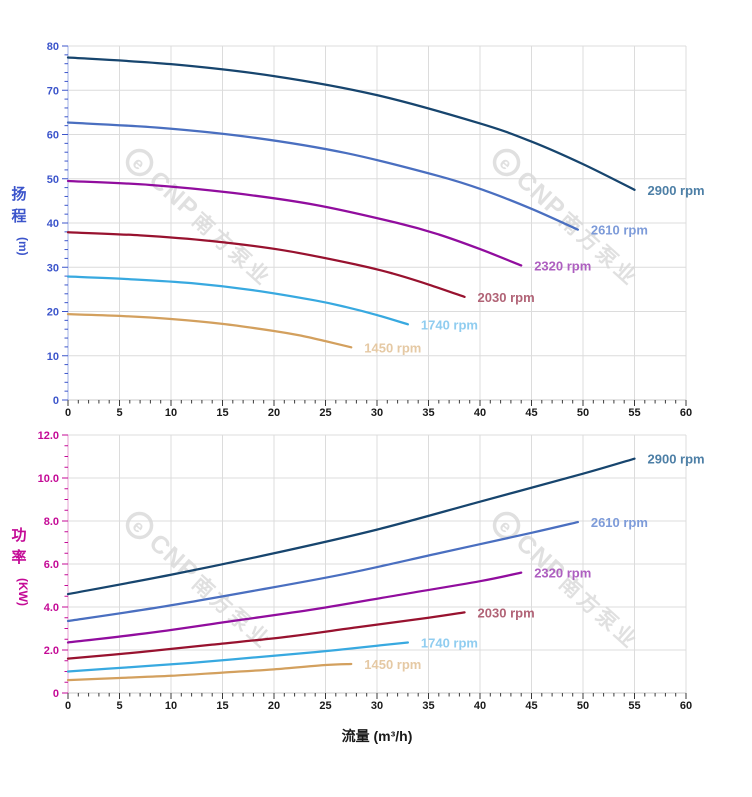 The width and height of the screenshot is (752, 797). Describe the element at coordinates (53, 313) in the screenshot. I see `y-tick-label: 20` at that location.